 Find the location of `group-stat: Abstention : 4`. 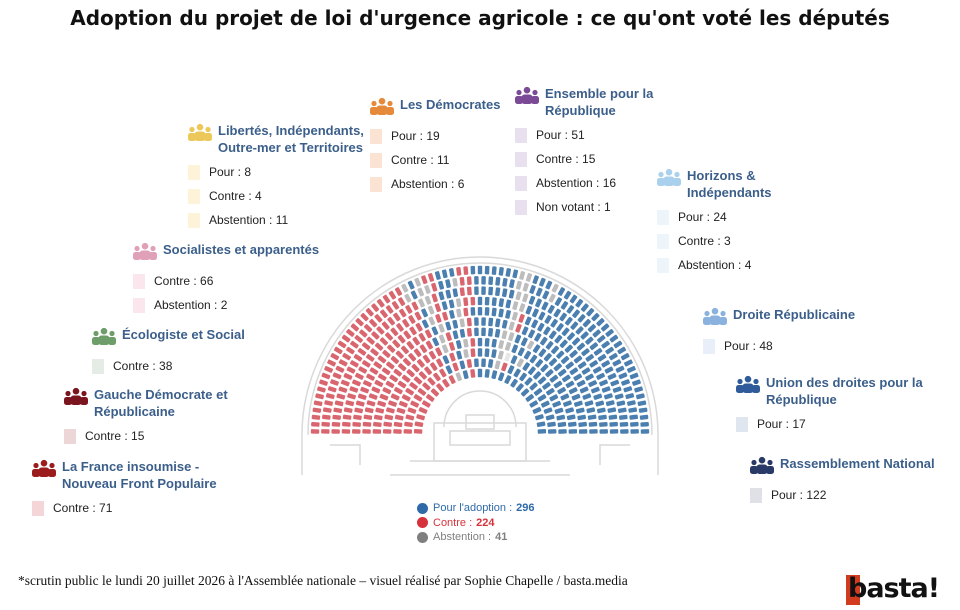

group-stat: Abstention : 4 is located at coordinates (722, 265).